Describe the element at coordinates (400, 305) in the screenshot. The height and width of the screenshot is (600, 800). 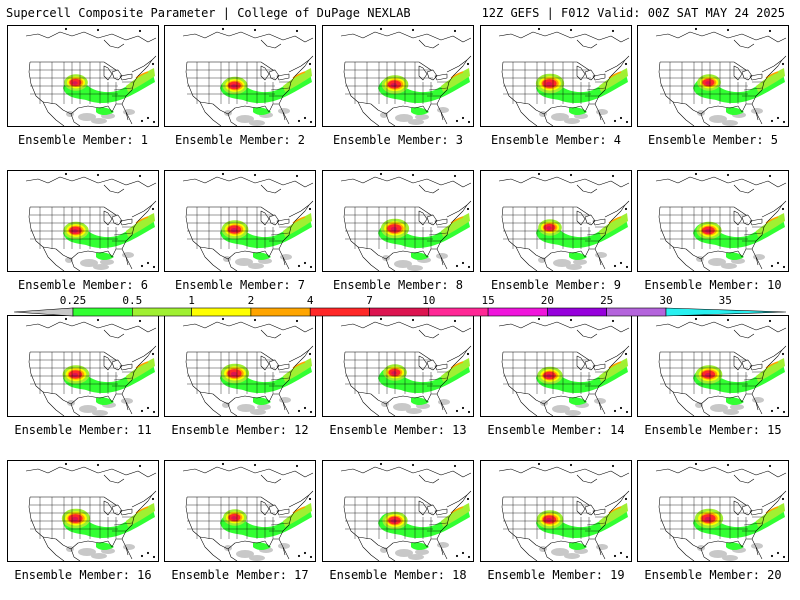
I see `color-scale-bar: 0.25 0.5 1 2 4 7 10 15 20 25 30 35` at that location.